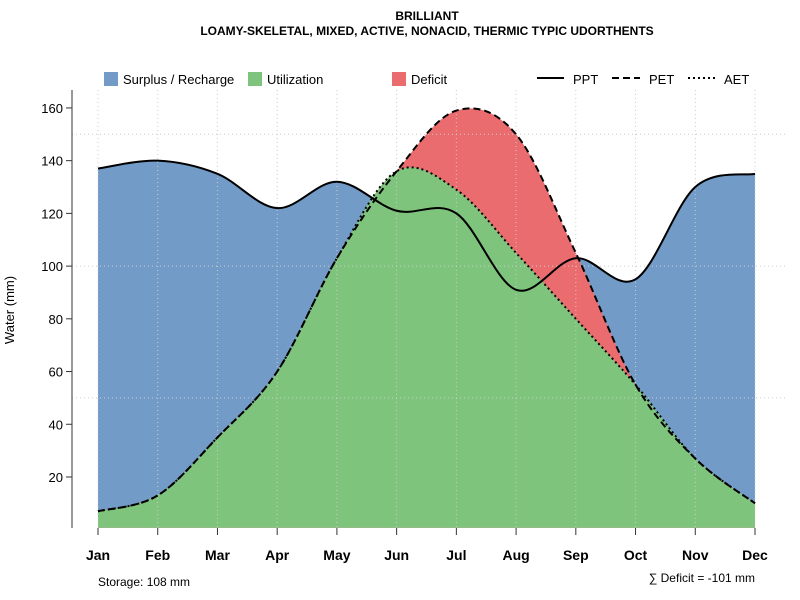  I want to click on y-tick-label: 40, so click(56, 424).